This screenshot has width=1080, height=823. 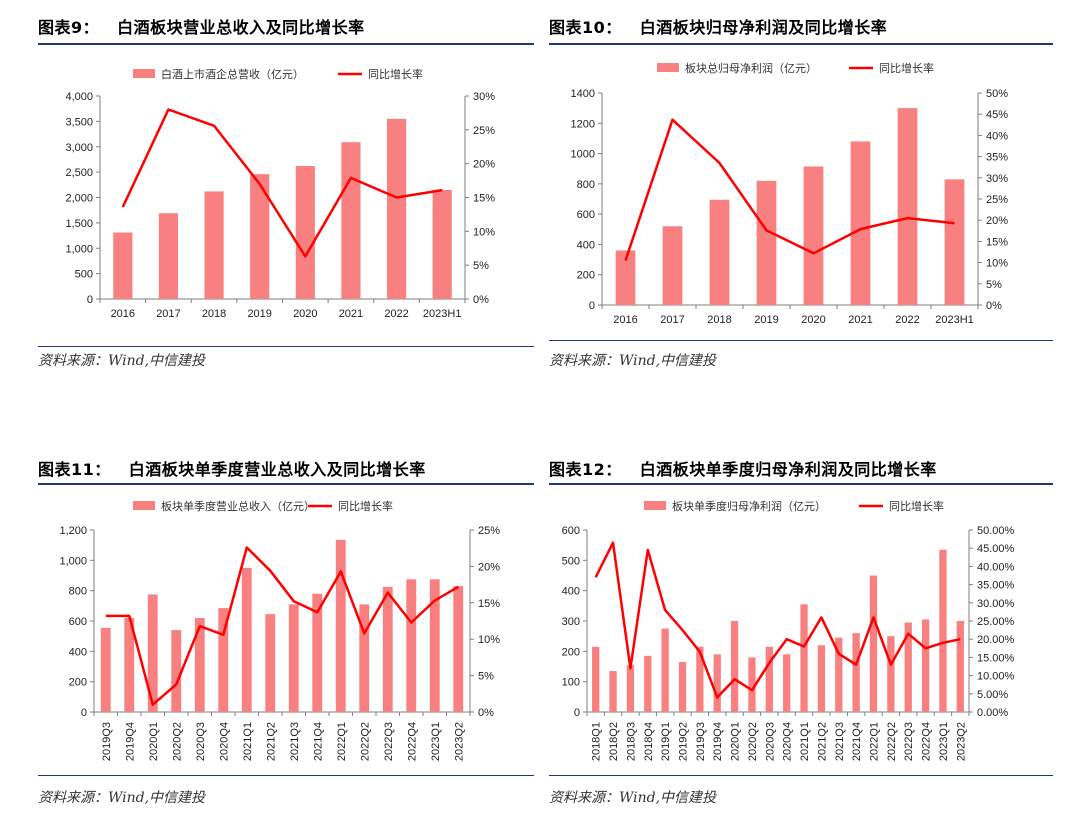 What do you see at coordinates (232, 74) in the screenshot?
I see `legend-bar-label: 白酒上市酒企总营收（亿元）` at bounding box center [232, 74].